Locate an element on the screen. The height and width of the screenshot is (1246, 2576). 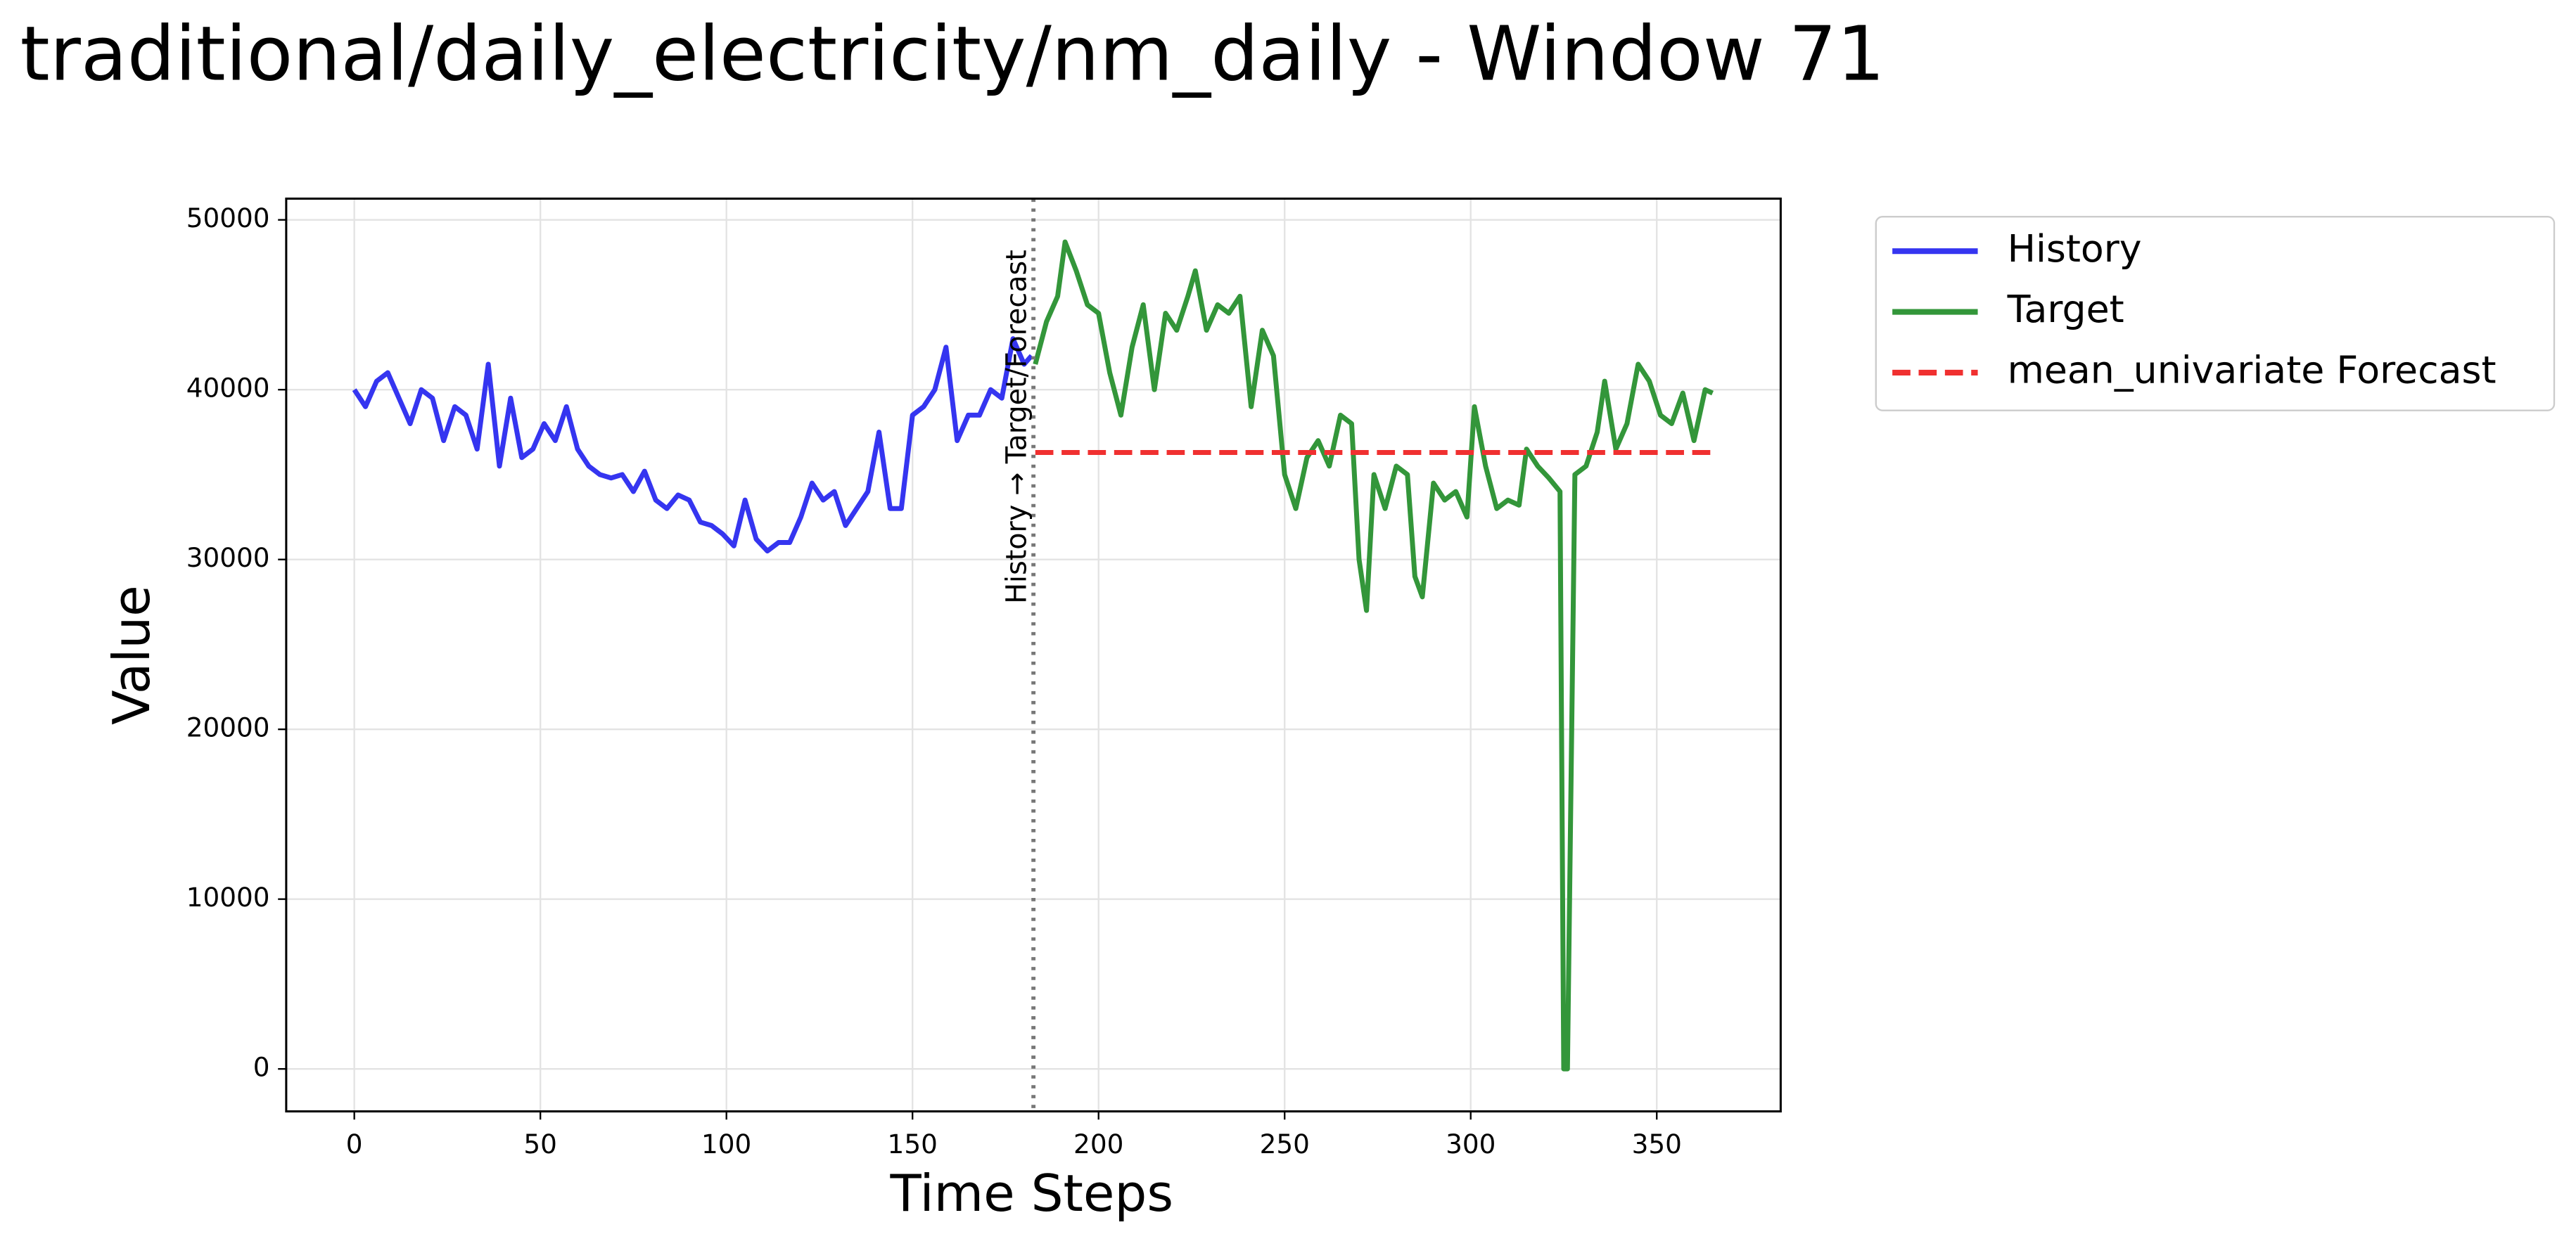
x-tick-label: 200 is located at coordinates (1098, 1144).